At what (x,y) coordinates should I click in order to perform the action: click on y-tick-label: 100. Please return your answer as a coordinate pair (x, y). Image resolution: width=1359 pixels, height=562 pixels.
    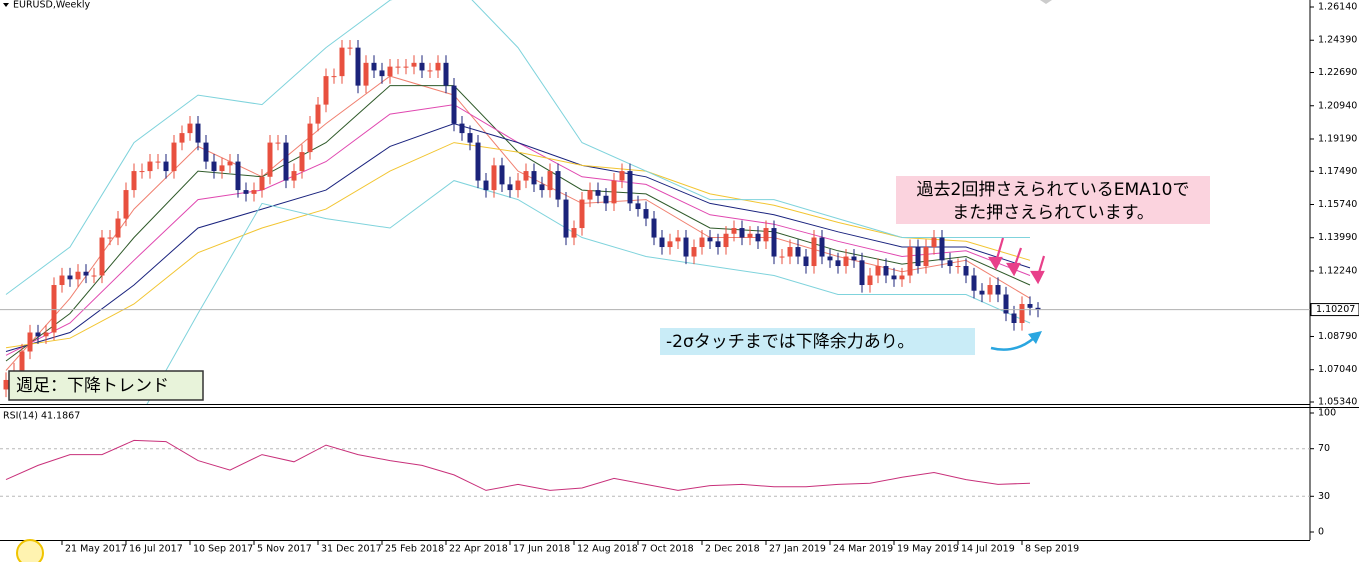
    Looking at the image, I should click on (1327, 413).